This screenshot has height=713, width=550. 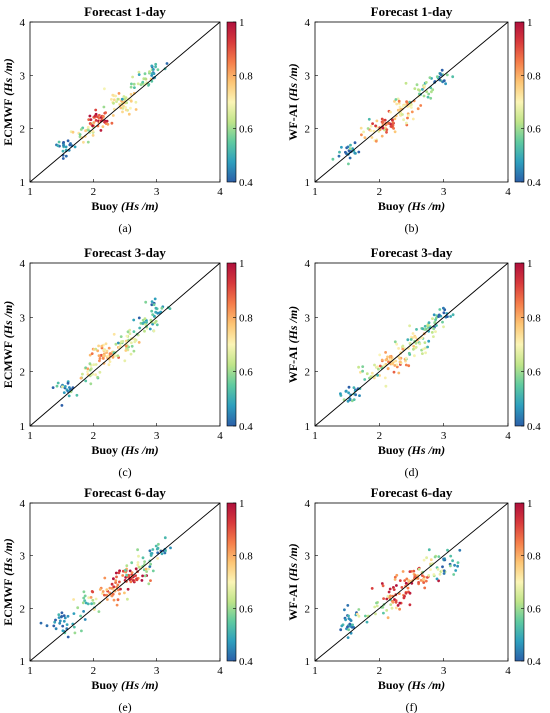 What do you see at coordinates (23, 23) in the screenshot?
I see `y-tick-label: 4` at bounding box center [23, 23].